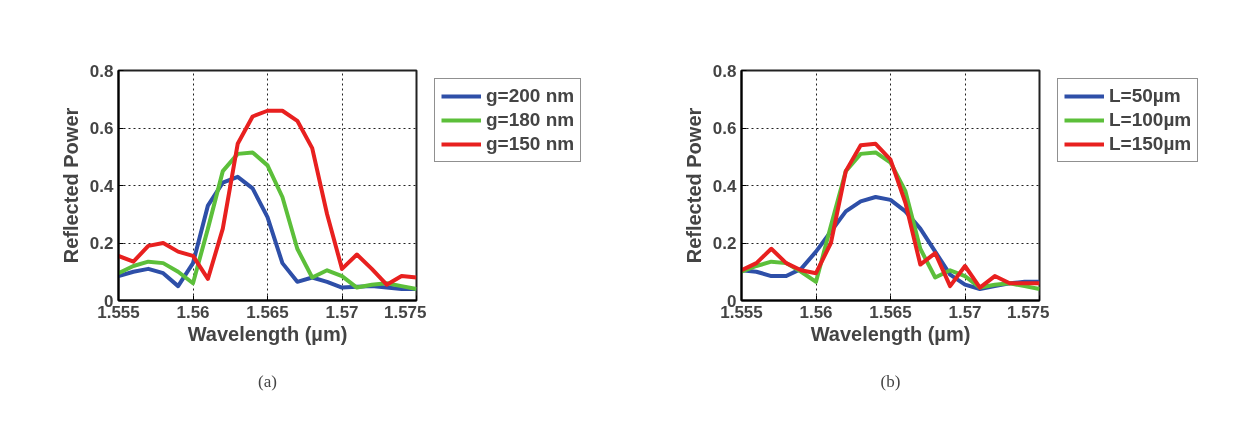  Describe the element at coordinates (1145, 96) in the screenshot. I see `legend-label: L=50µm` at that location.